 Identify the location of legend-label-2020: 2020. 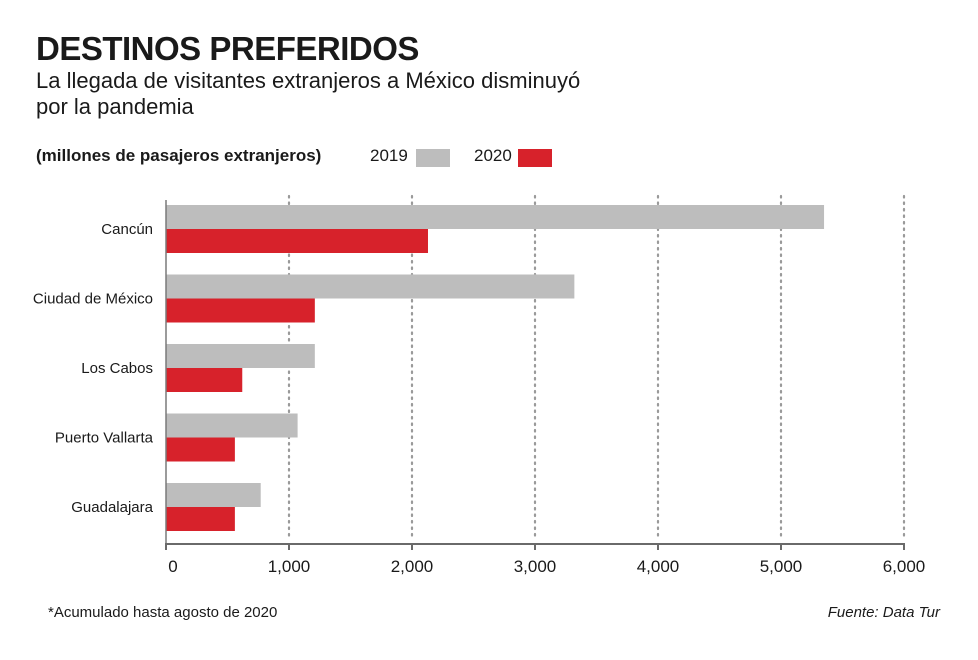
(493, 155).